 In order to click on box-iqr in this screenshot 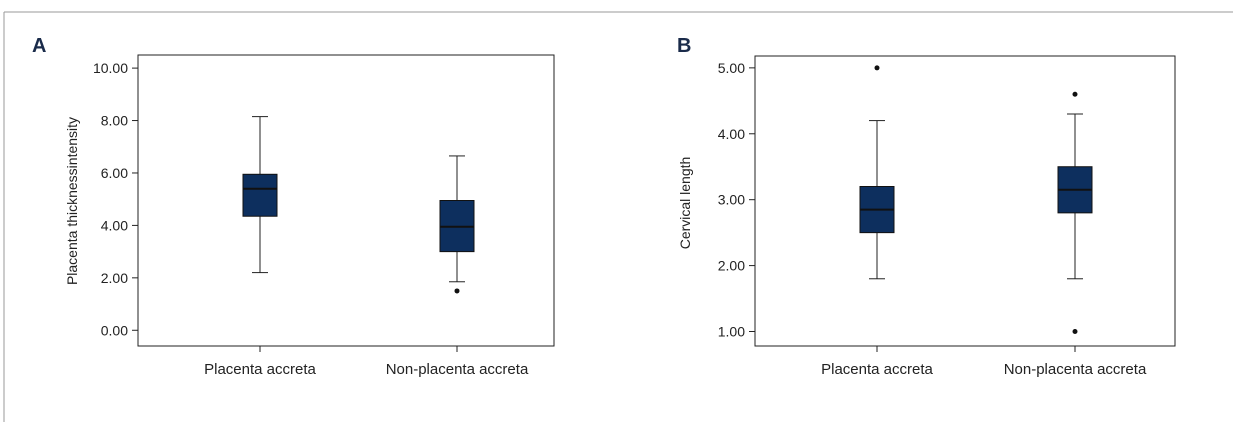, I will do `click(260, 195)`.